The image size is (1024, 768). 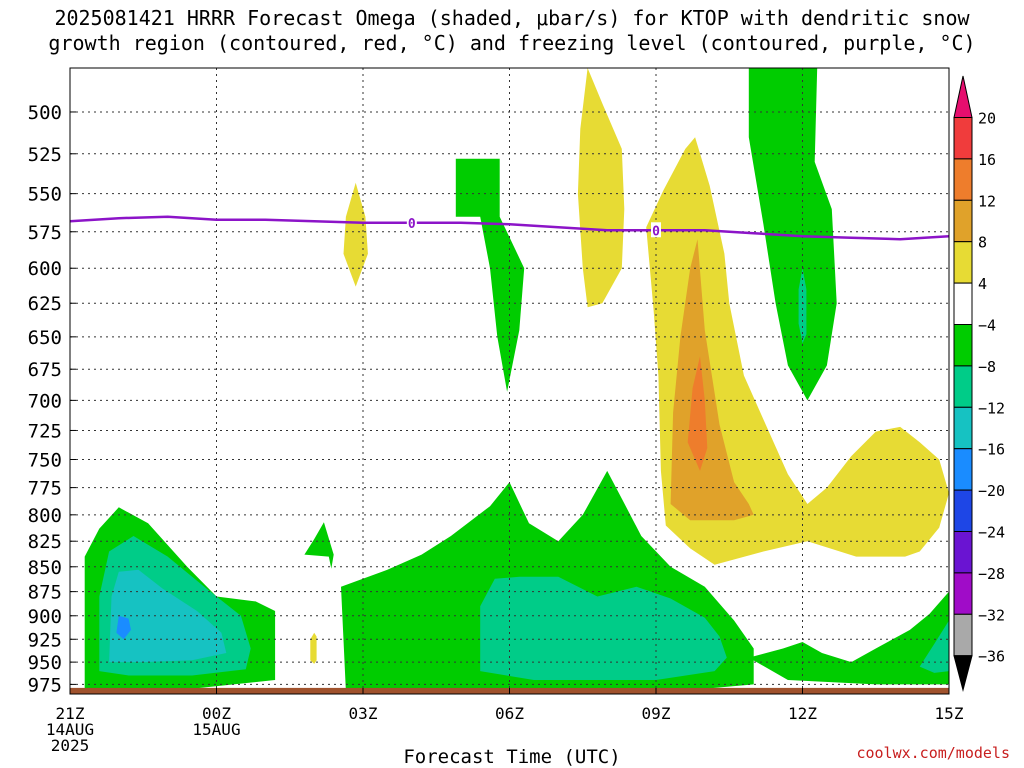 I want to click on x-tick-label: 14AUG, so click(x=70, y=729).